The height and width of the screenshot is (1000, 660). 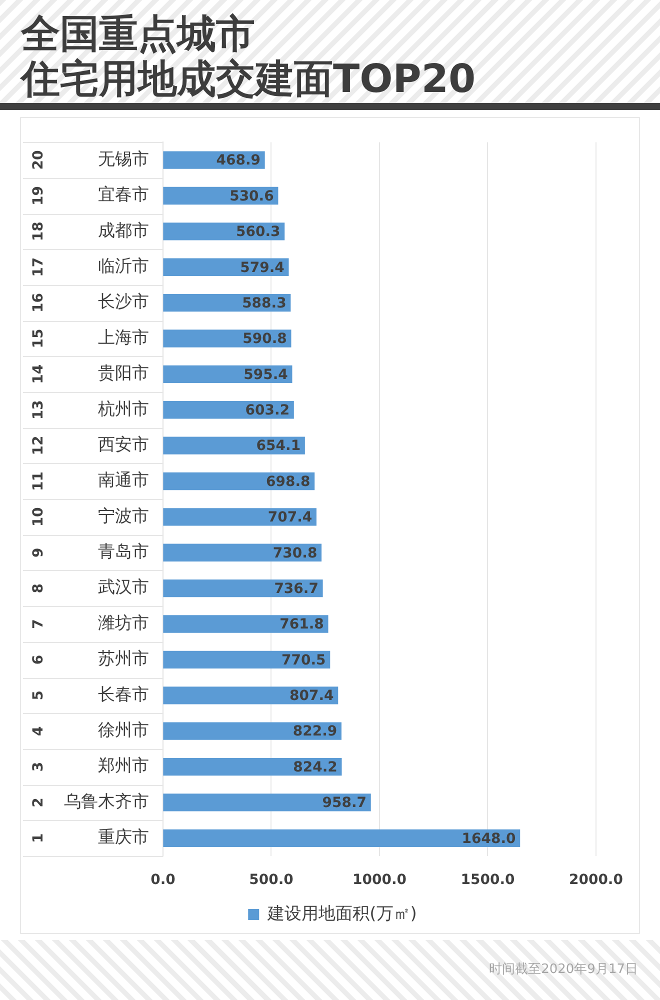 What do you see at coordinates (123, 302) in the screenshot?
I see `y-tick-label: 长沙市` at bounding box center [123, 302].